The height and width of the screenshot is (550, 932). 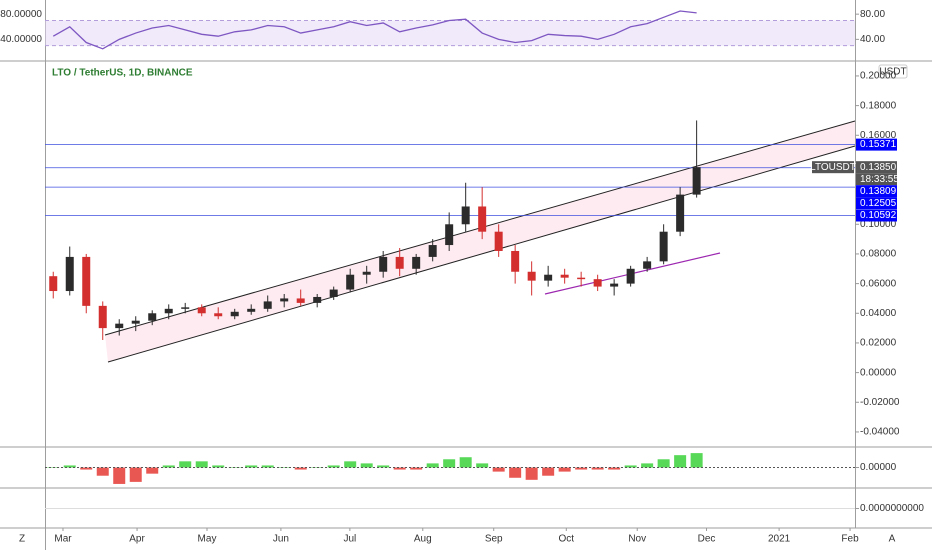 What do you see at coordinates (137, 539) in the screenshot?
I see `x-tick-label: Apr` at bounding box center [137, 539].